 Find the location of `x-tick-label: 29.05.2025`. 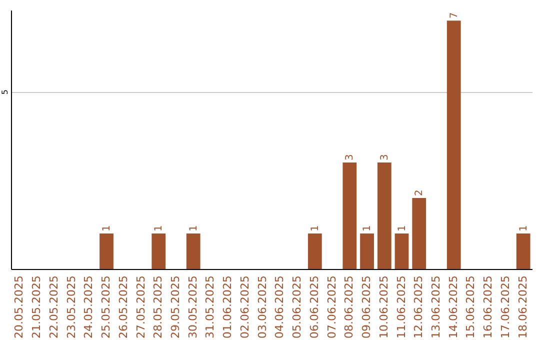

x-tick-label: 29.05.2025 is located at coordinates (175, 307).